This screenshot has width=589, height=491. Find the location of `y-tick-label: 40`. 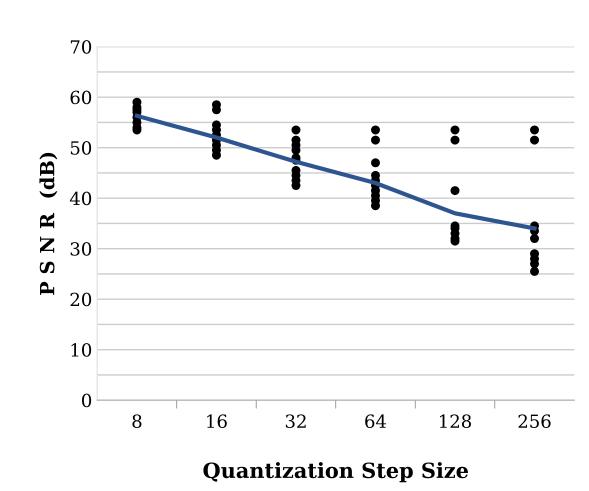

y-tick-label: 40 is located at coordinates (81, 199).